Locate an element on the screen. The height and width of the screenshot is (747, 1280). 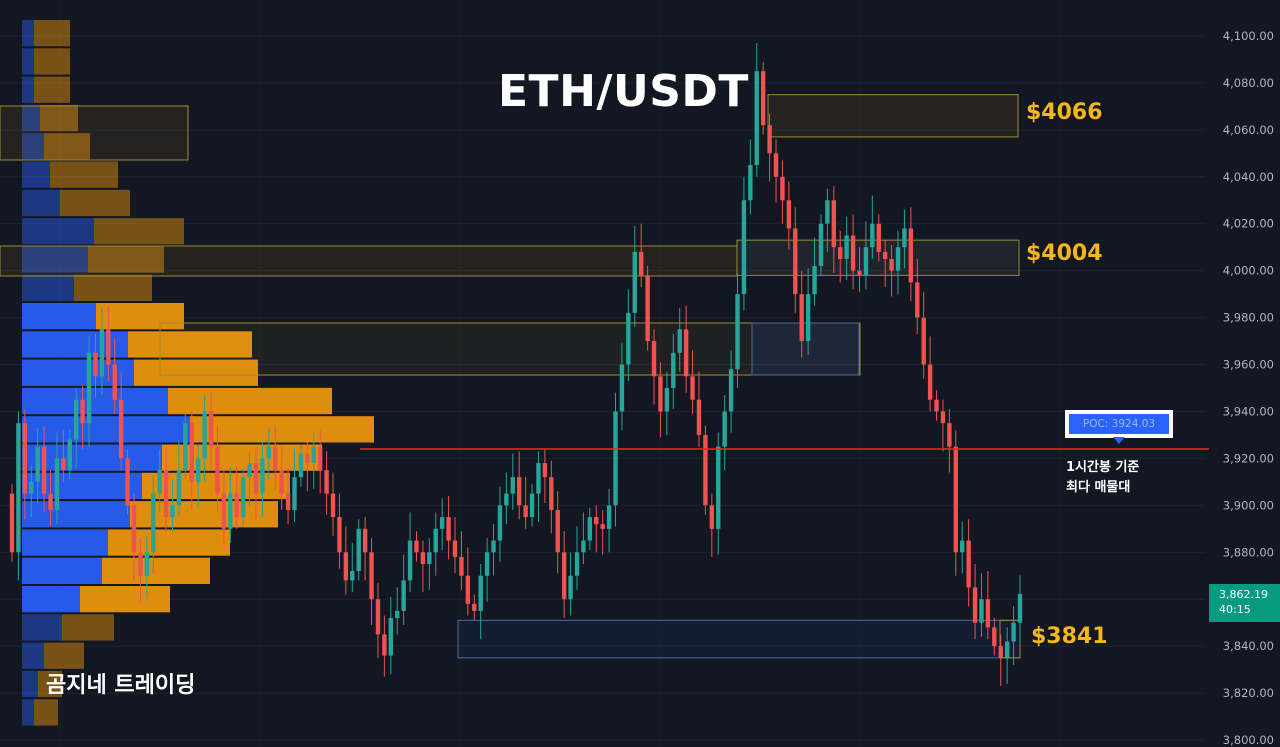
y-tick-label: 4,040.00 is located at coordinates (1248, 177).